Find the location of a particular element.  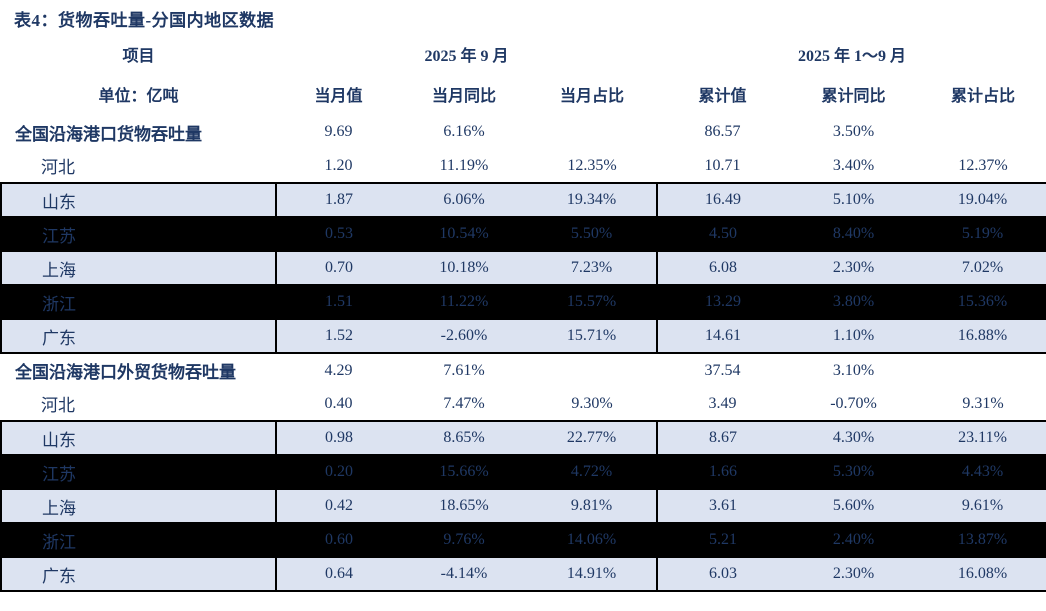

value-cell: 16.49 is located at coordinates (723, 200).